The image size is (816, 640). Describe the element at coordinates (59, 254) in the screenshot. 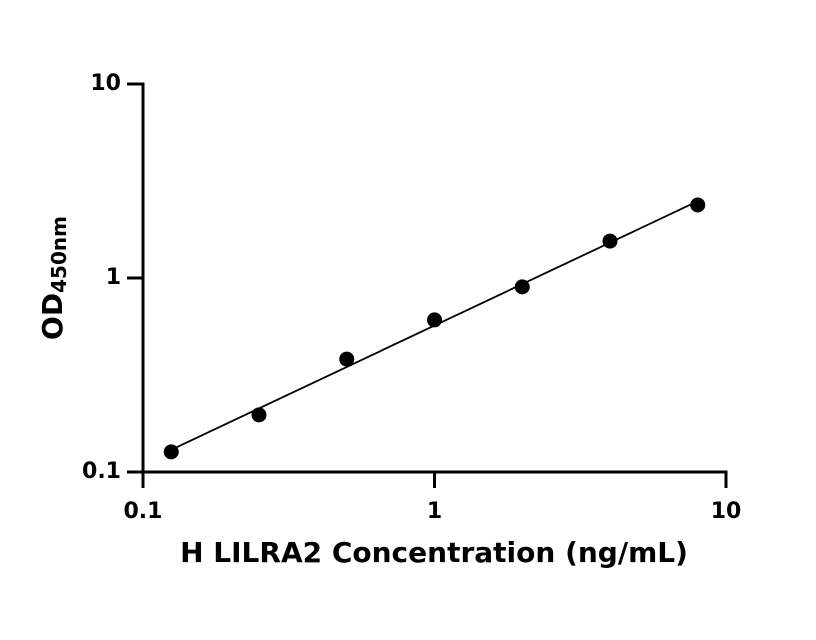

I see `y-axis-title-subscript: 450nm` at that location.